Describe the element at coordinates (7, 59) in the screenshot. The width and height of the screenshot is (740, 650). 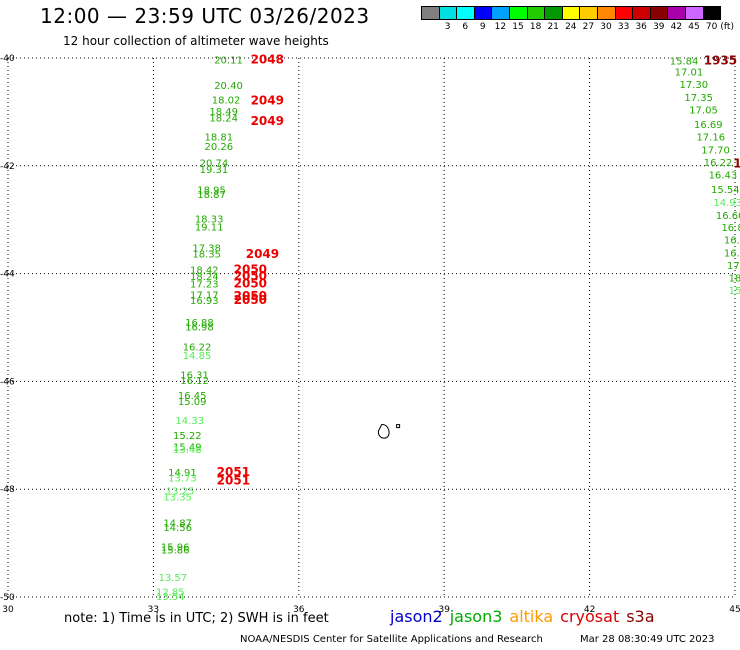
I see `y-tick-label: -40` at that location.